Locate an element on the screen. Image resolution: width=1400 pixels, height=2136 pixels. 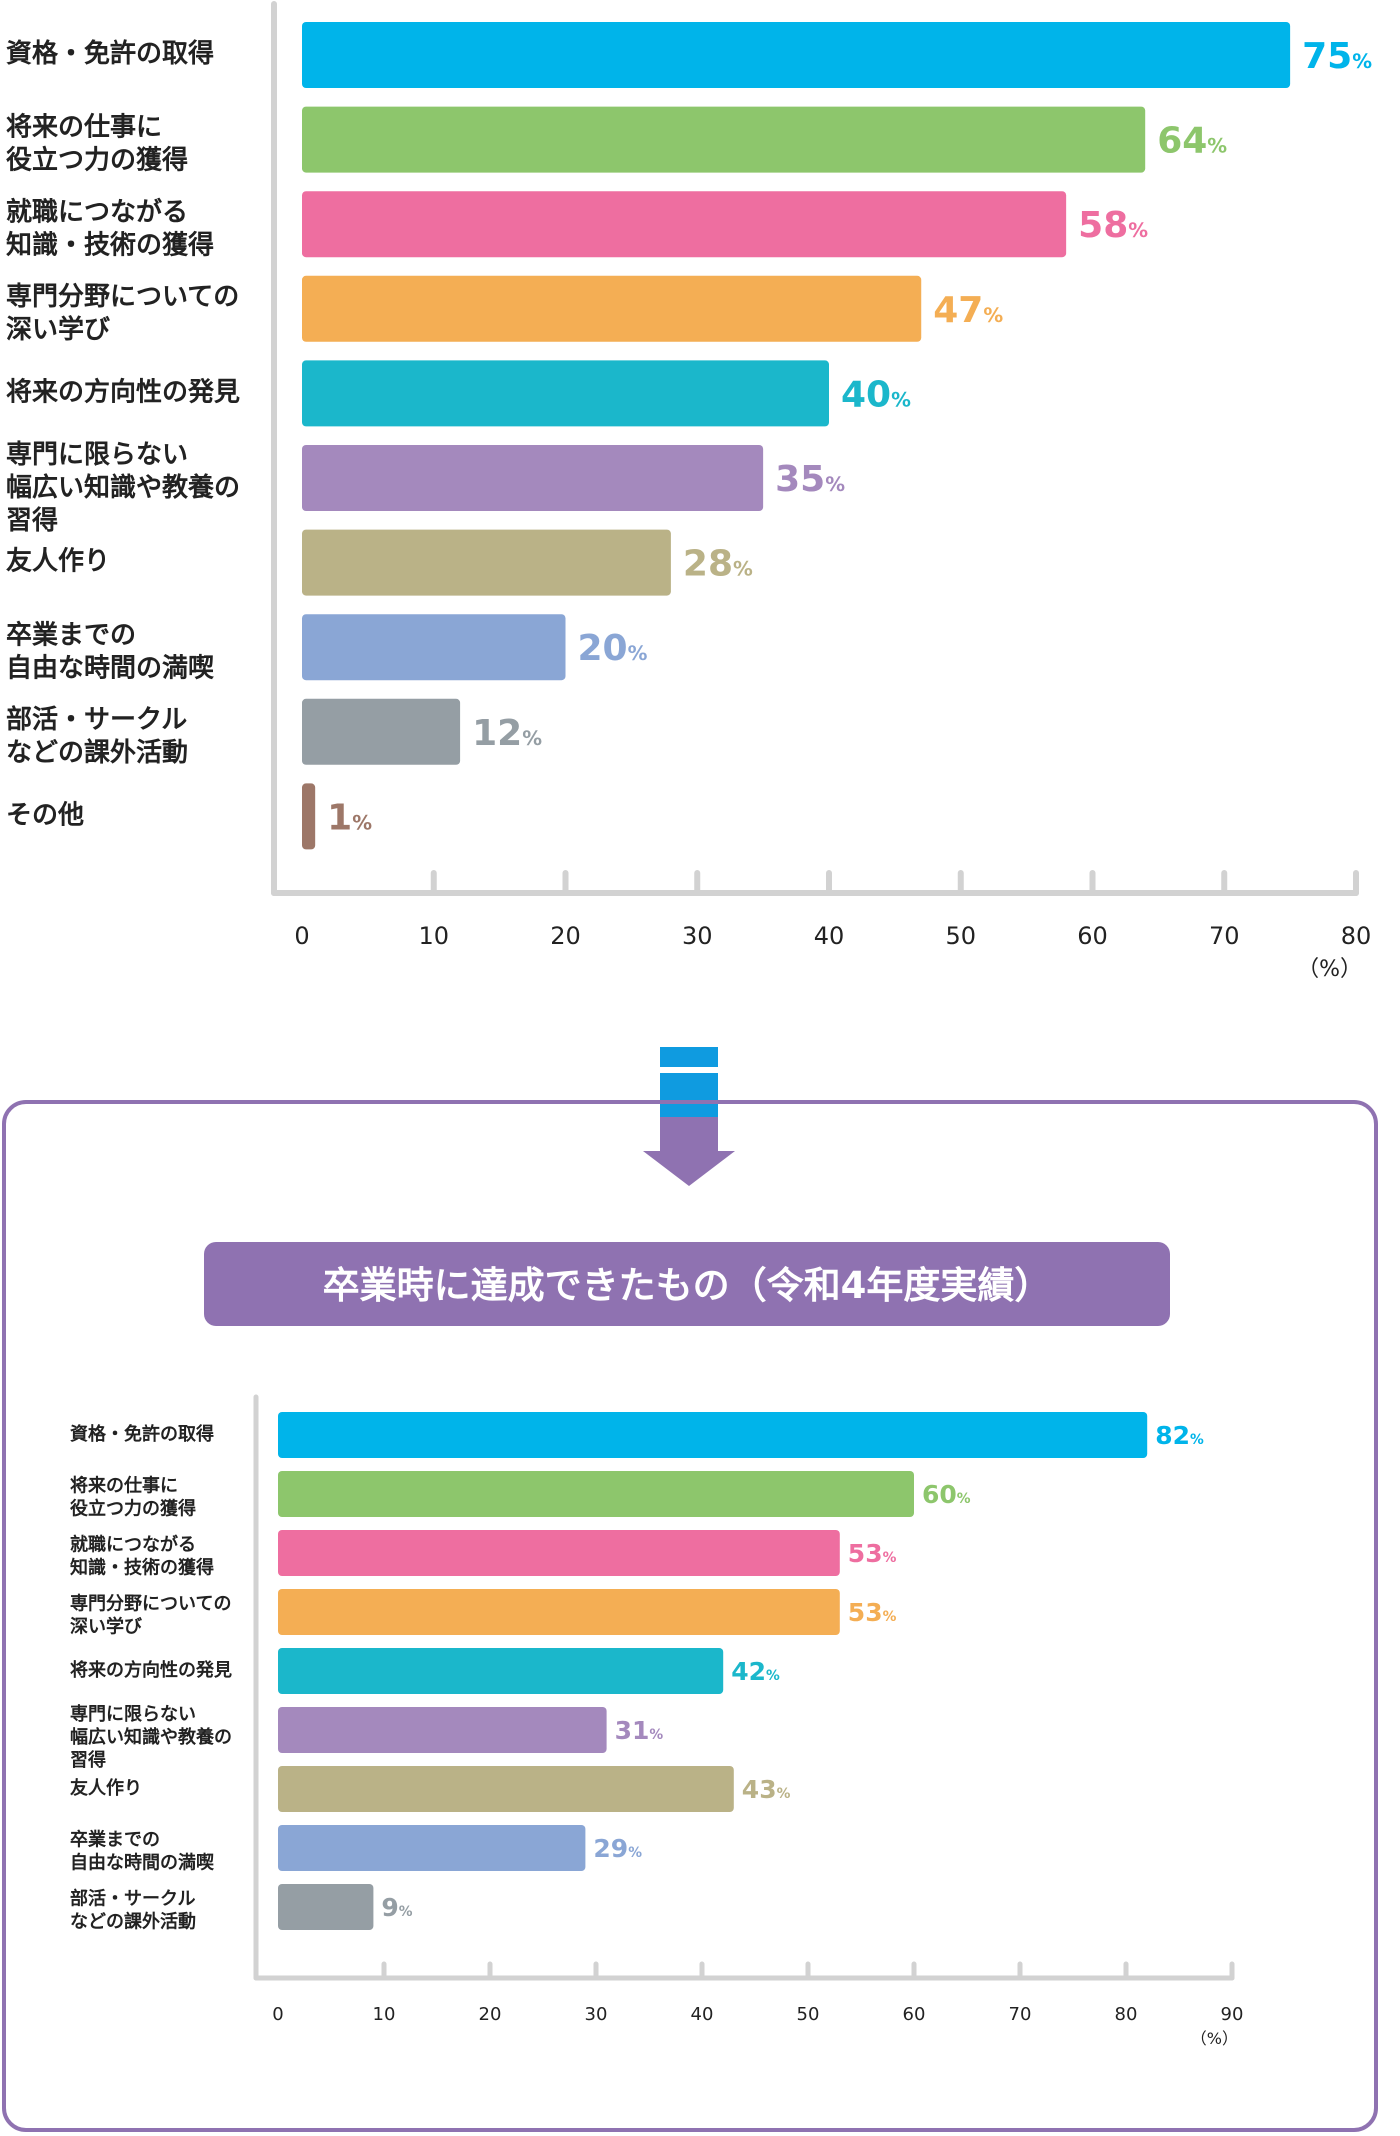
data-label: 12% is located at coordinates (507, 733).